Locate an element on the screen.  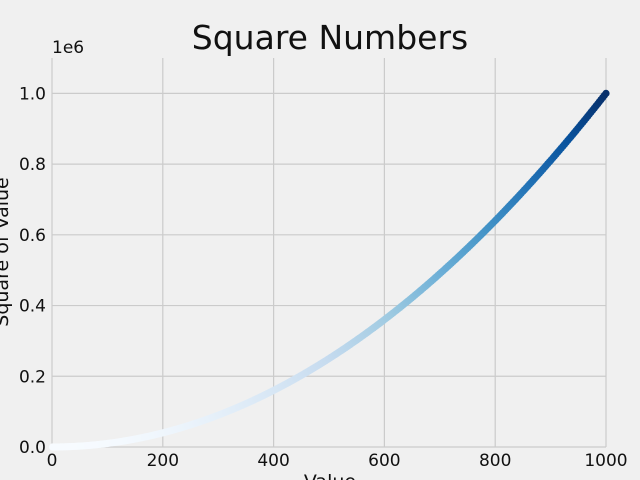
x-tick-label: 400 is located at coordinates (273, 461).